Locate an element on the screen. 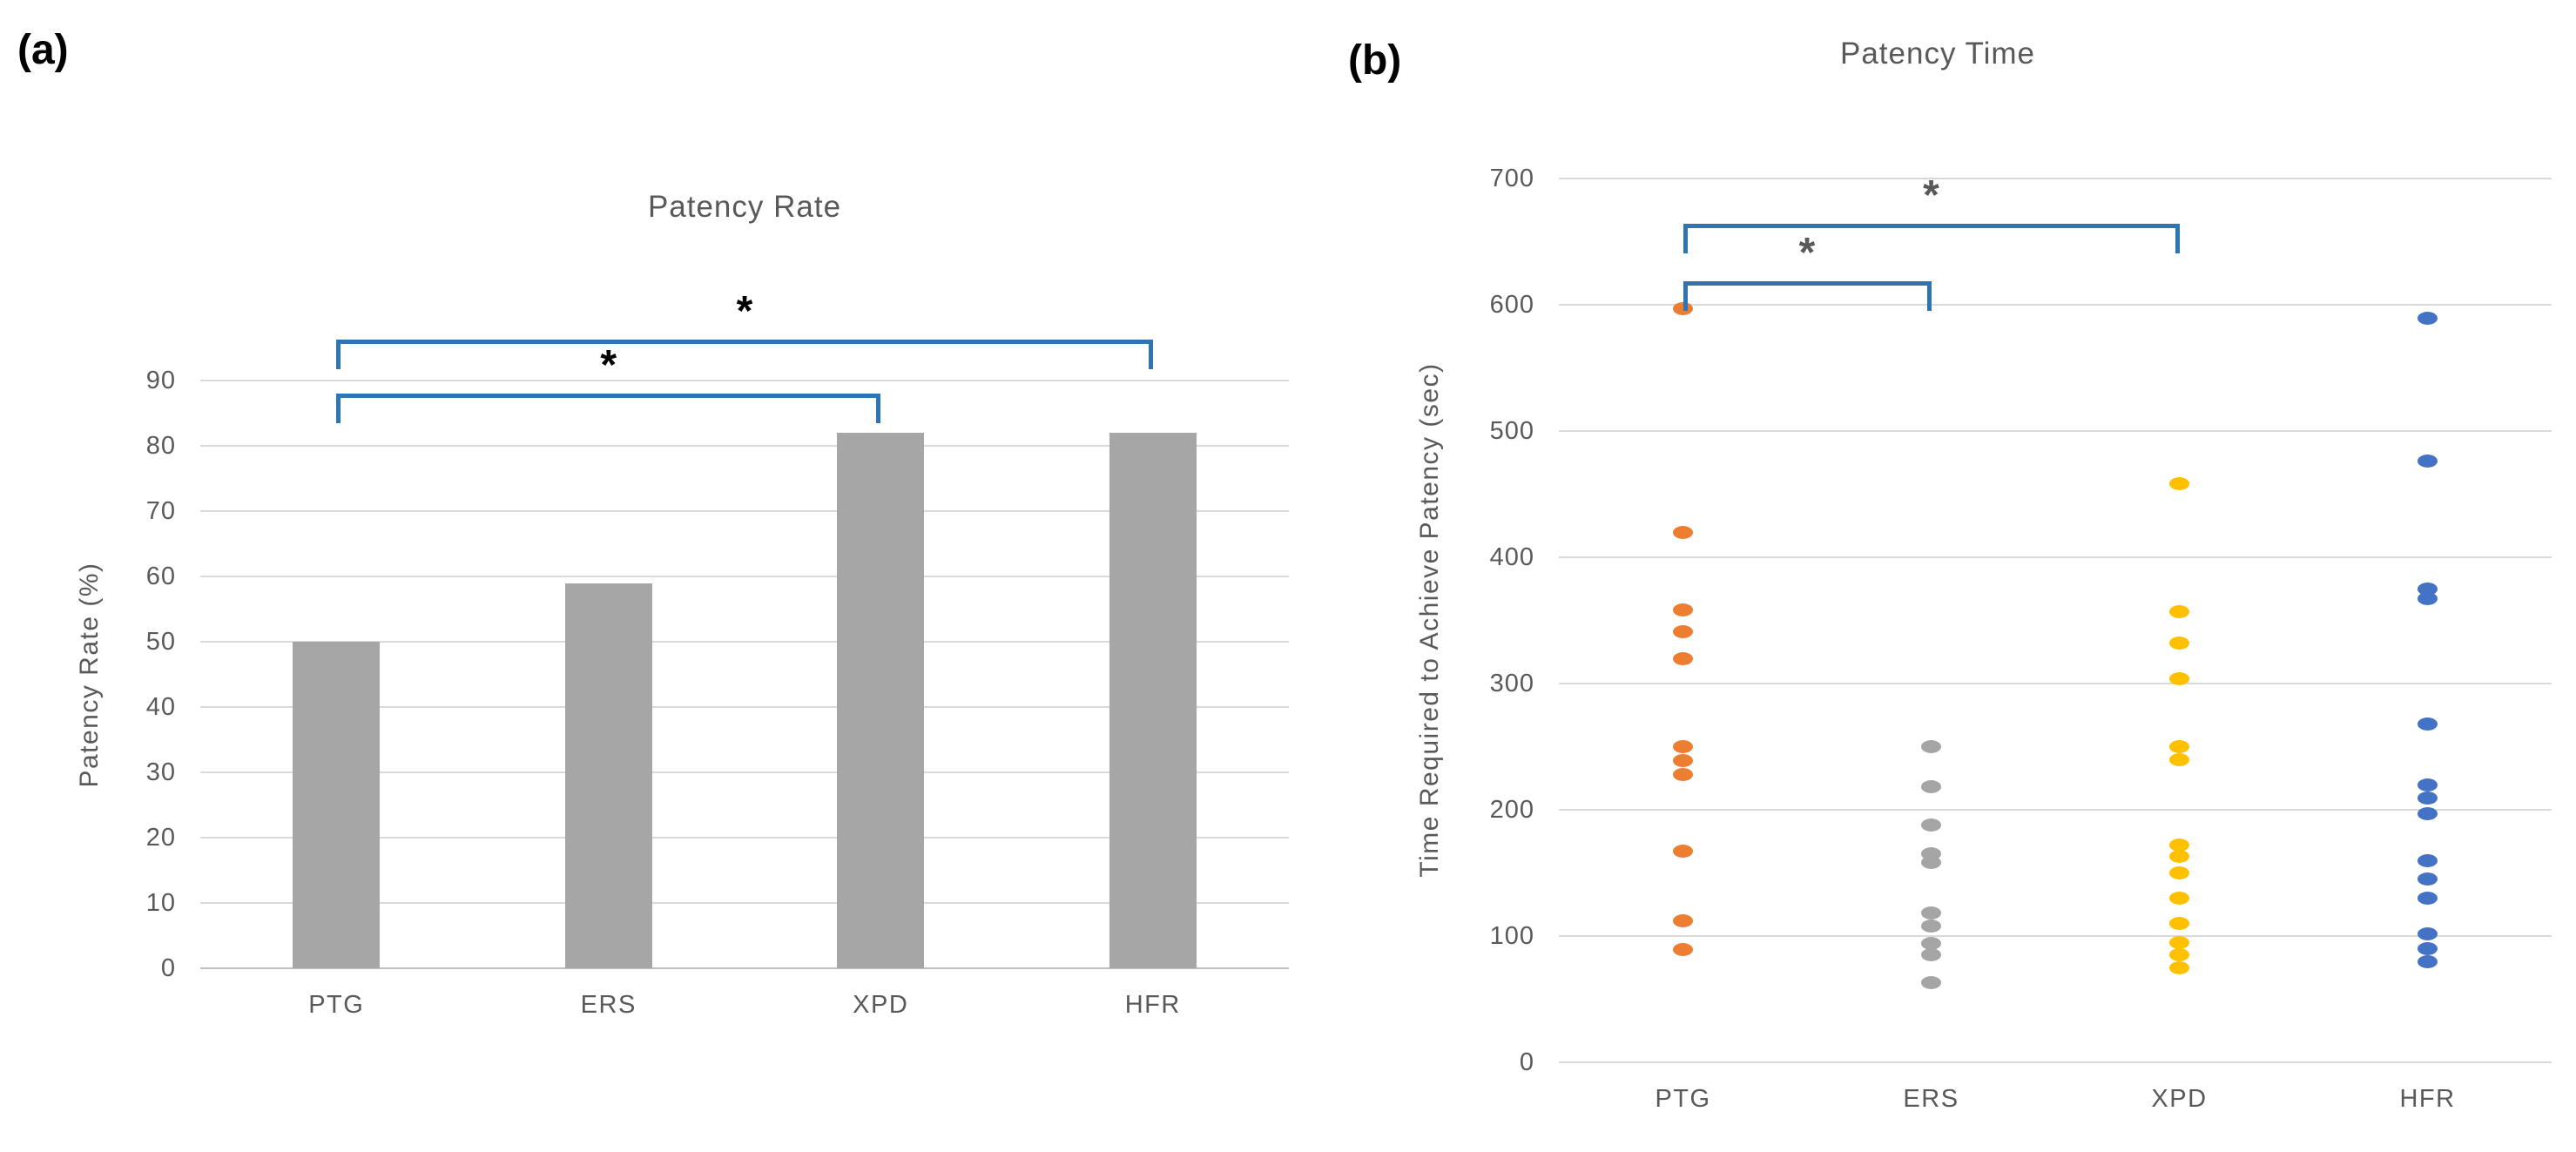 This screenshot has width=2576, height=1152. y-tick-label: 400 is located at coordinates (1511, 557).